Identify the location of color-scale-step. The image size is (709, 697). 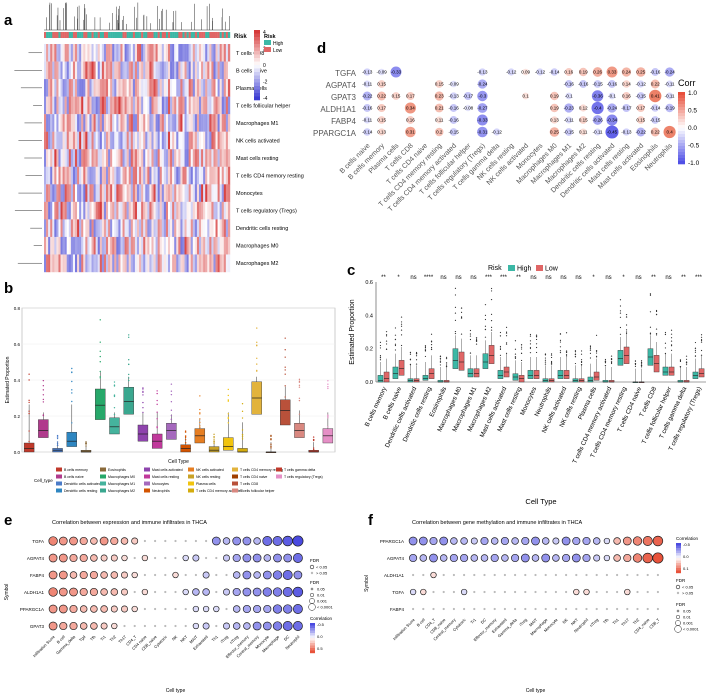
(257, 88).